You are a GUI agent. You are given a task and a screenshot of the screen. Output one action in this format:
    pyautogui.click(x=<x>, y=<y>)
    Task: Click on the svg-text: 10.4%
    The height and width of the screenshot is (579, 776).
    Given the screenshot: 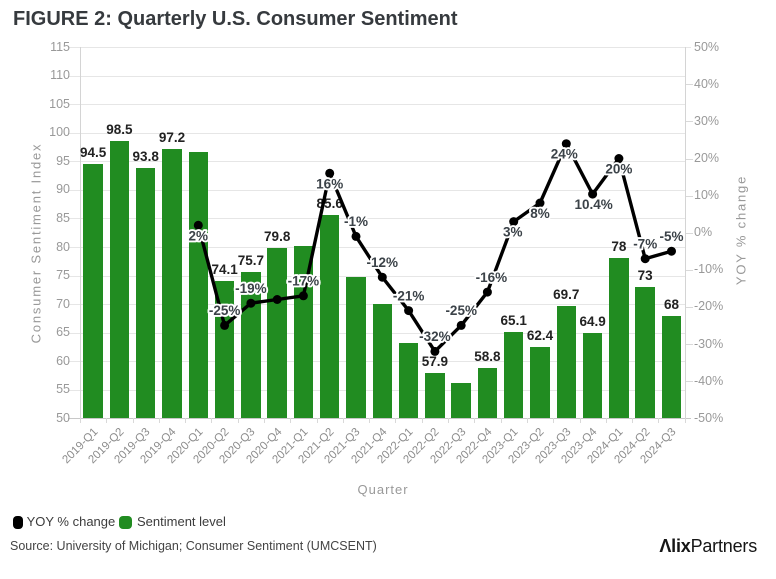 What is the action you would take?
    pyautogui.click(x=593, y=204)
    